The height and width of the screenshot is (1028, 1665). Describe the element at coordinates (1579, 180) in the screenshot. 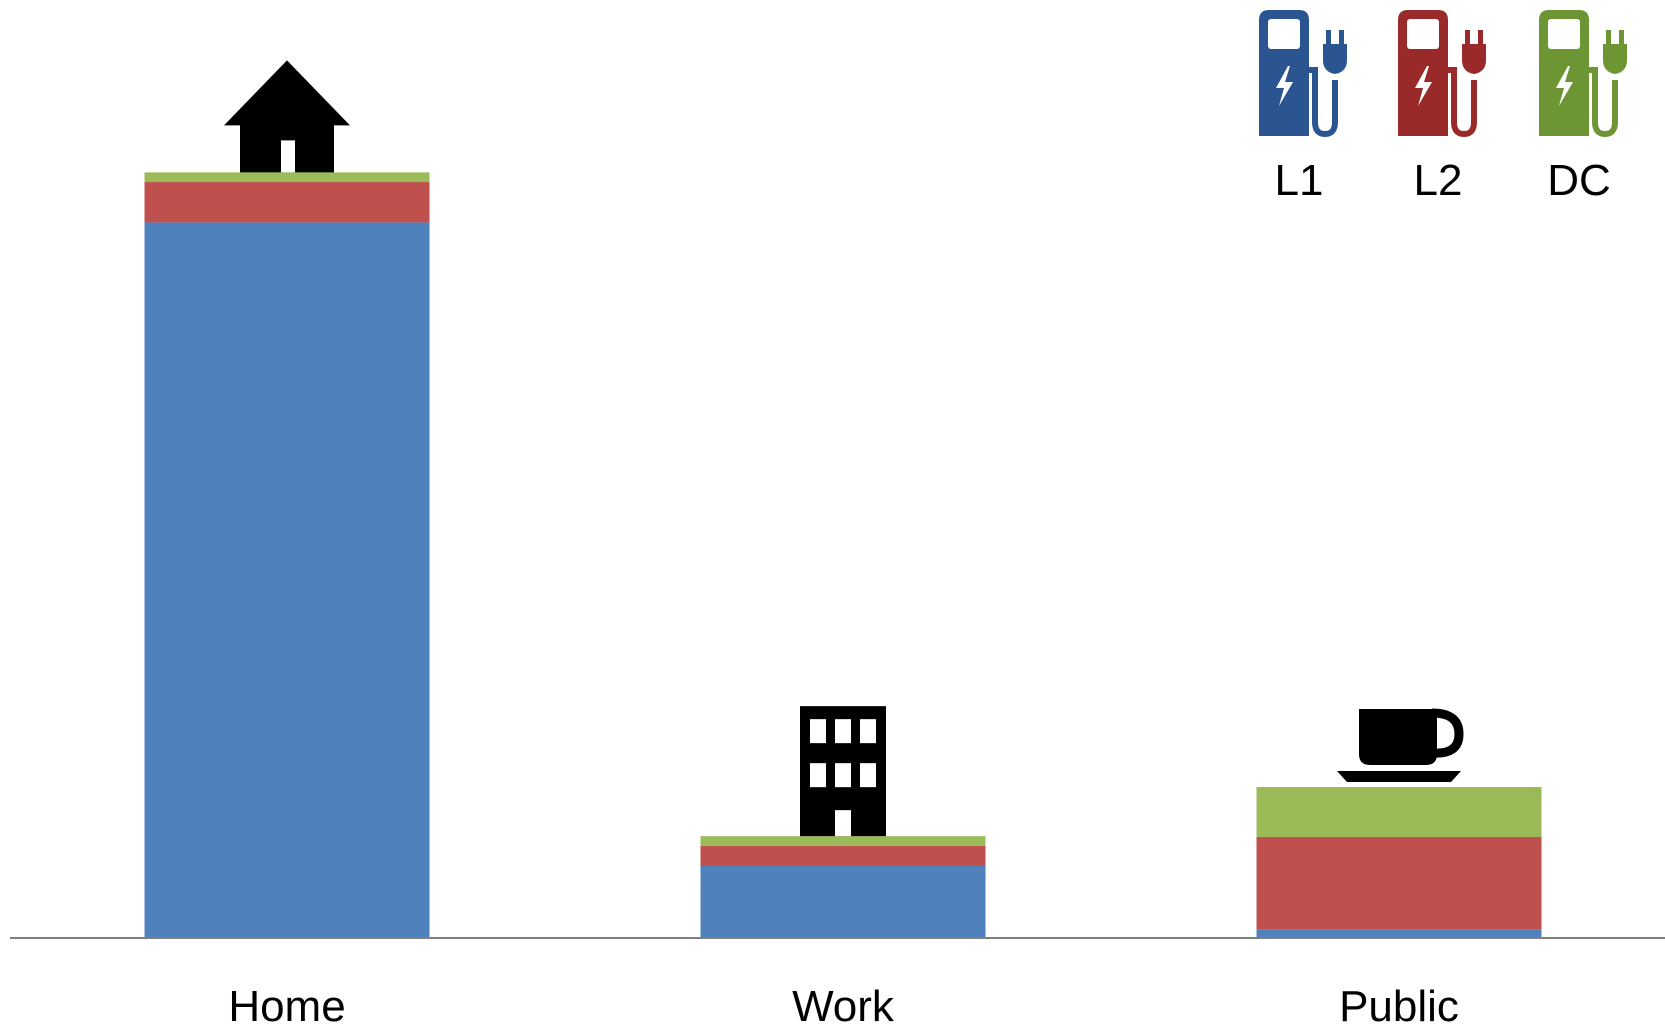

I see `legend-label-dc: DC` at that location.